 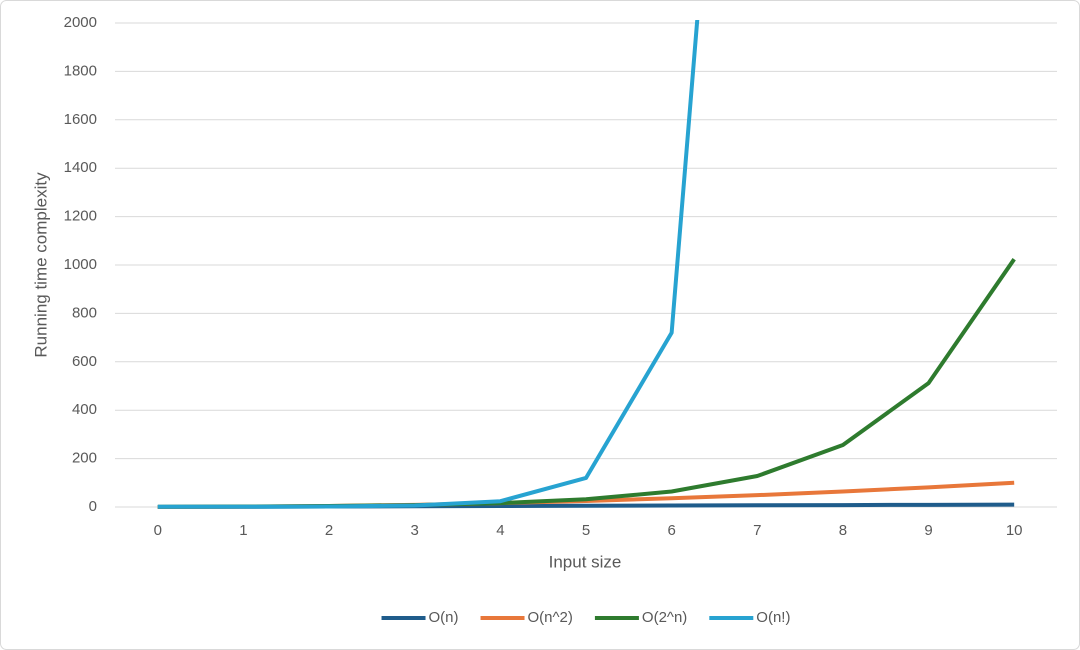 I want to click on x-tick-label: 3, so click(x=415, y=530).